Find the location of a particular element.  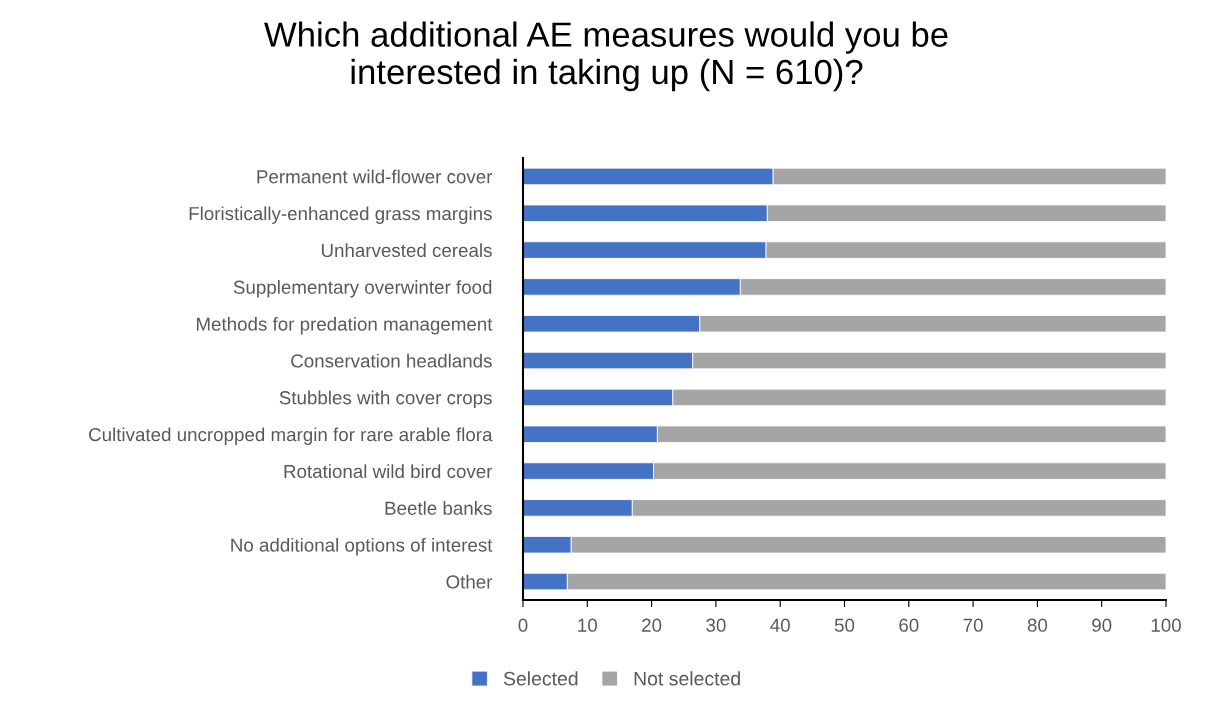

y-tick-label: Conservation headlands is located at coordinates (391, 360).